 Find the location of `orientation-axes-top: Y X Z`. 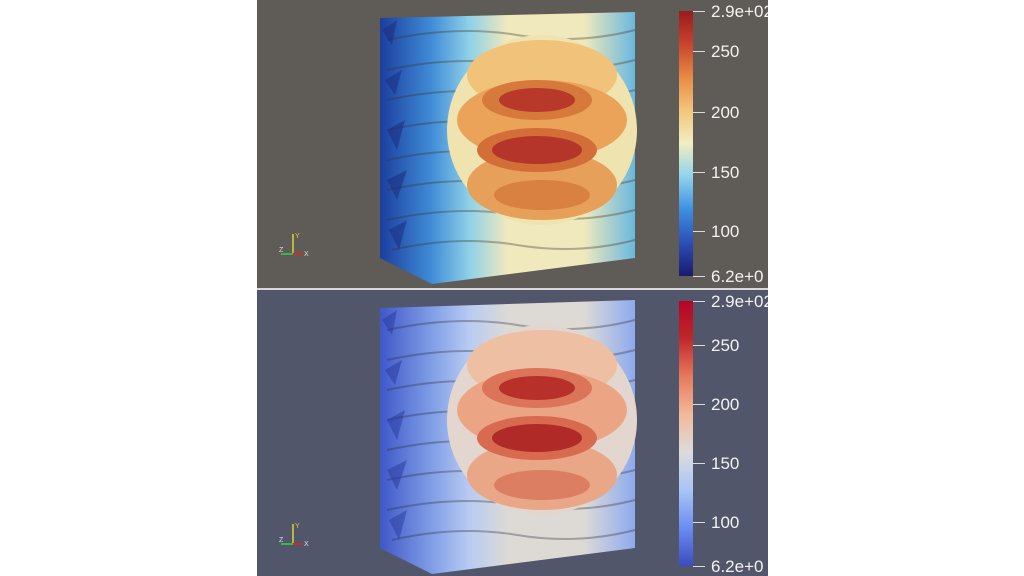

orientation-axes-top: Y X Z is located at coordinates (291, 244).